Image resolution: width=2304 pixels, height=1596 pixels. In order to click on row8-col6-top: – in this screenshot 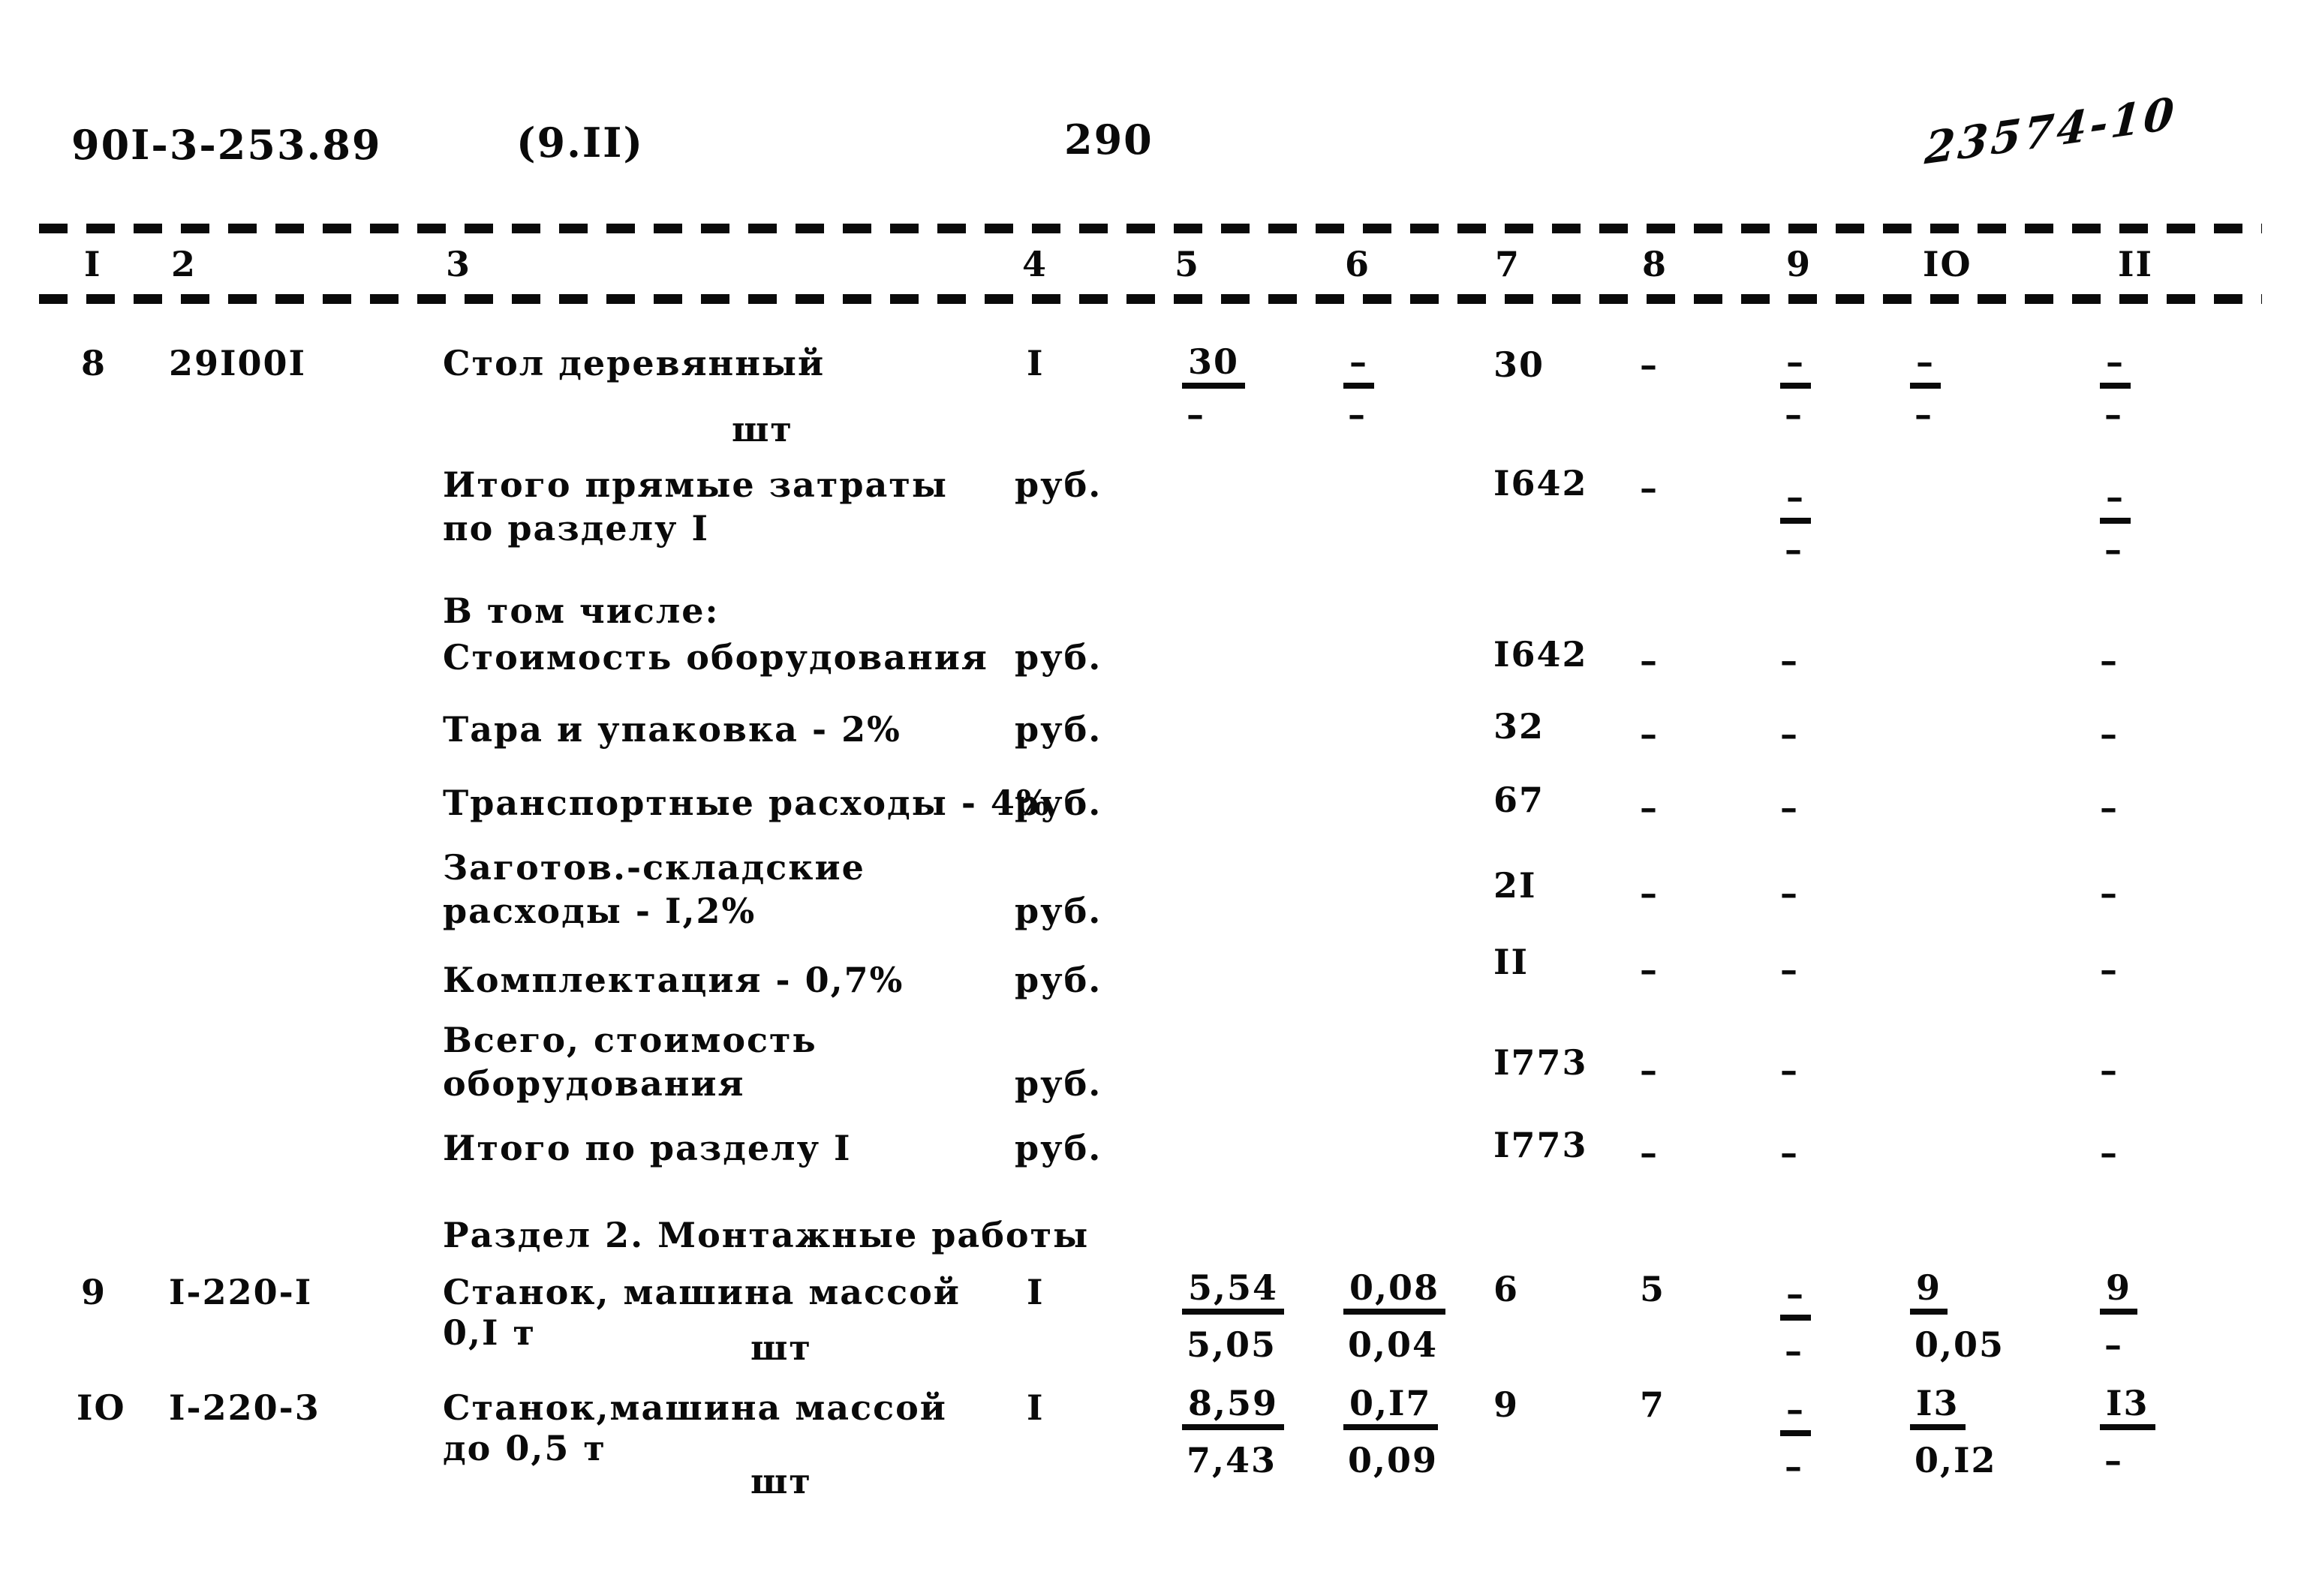, I will do `click(1358, 366)`.